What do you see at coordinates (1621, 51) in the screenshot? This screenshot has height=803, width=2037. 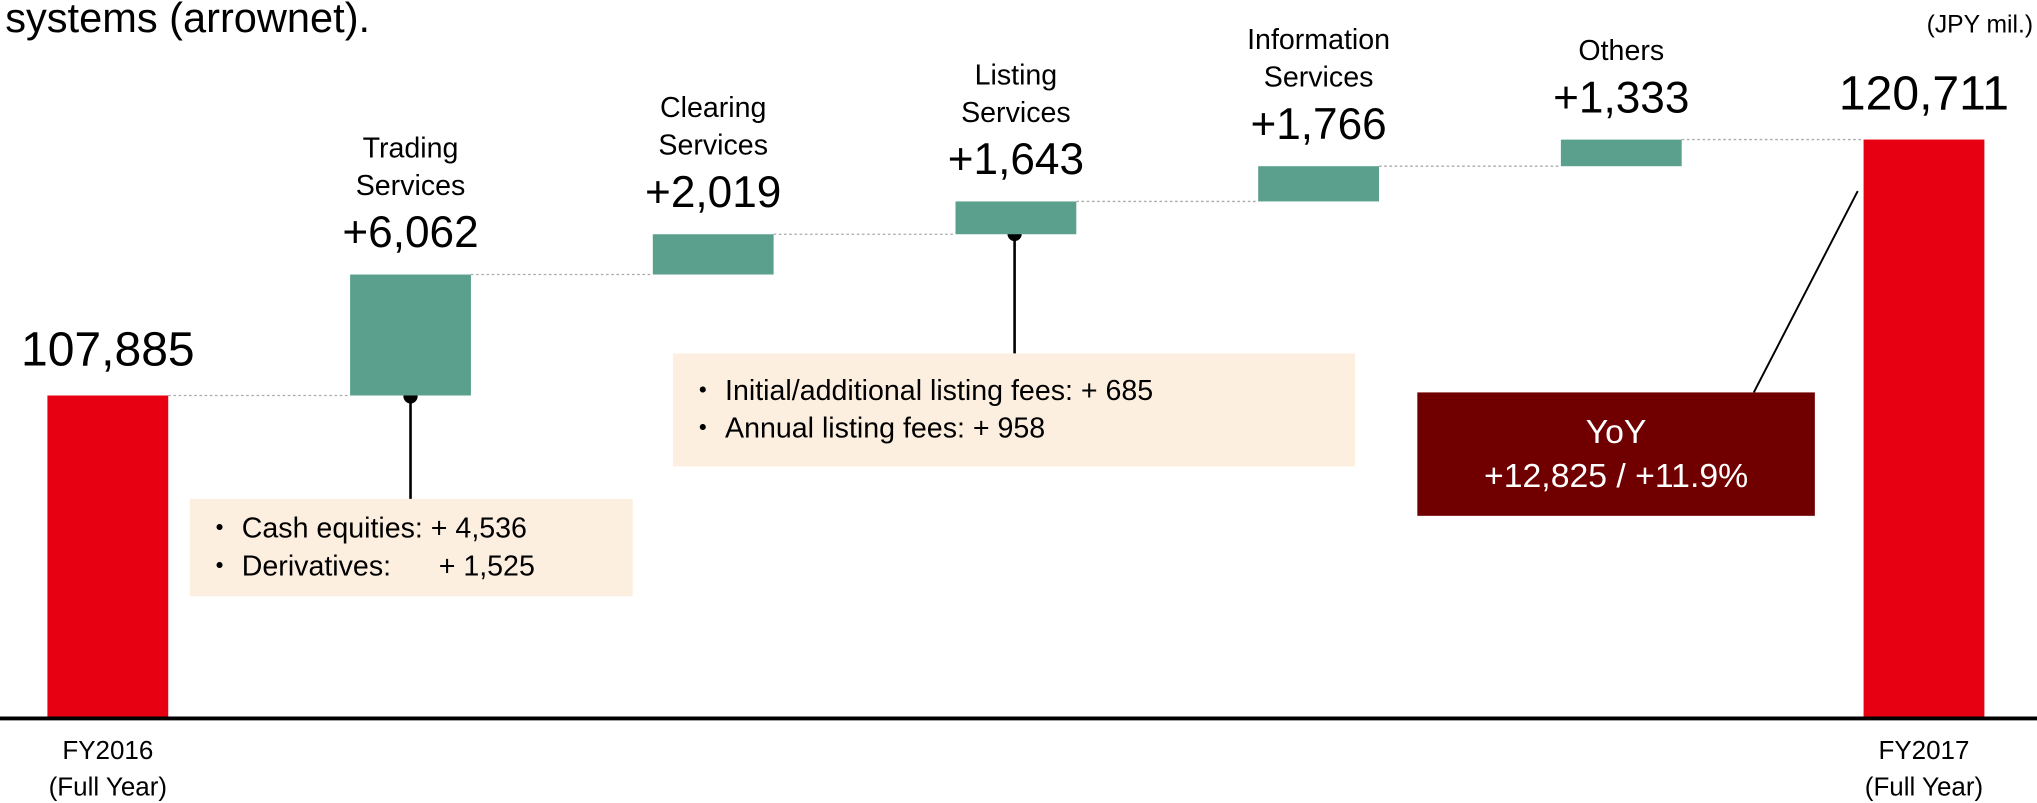 I see `category-label: Others` at bounding box center [1621, 51].